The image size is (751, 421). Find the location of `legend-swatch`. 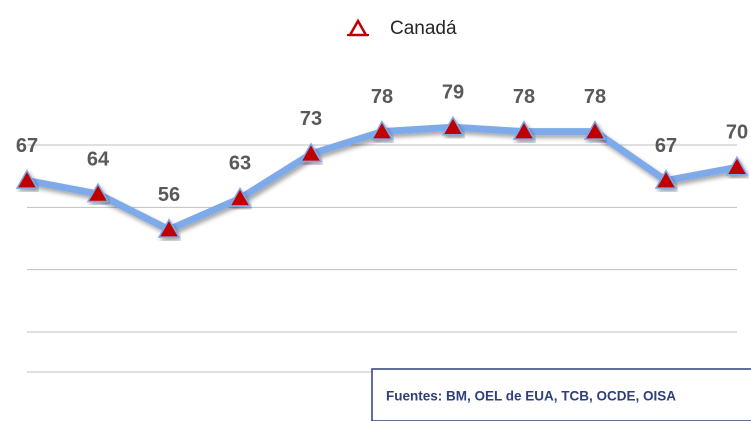

legend-swatch is located at coordinates (358, 27).